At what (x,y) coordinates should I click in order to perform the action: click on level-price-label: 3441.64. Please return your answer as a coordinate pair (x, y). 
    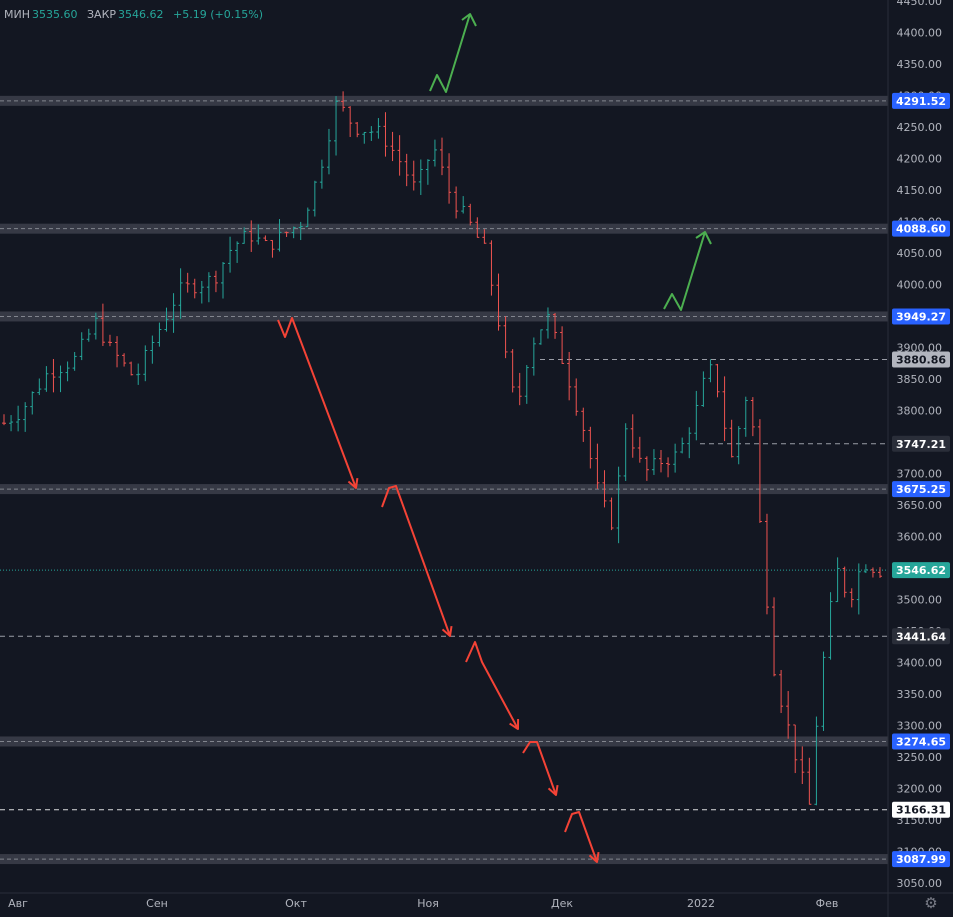
    Looking at the image, I should click on (921, 636).